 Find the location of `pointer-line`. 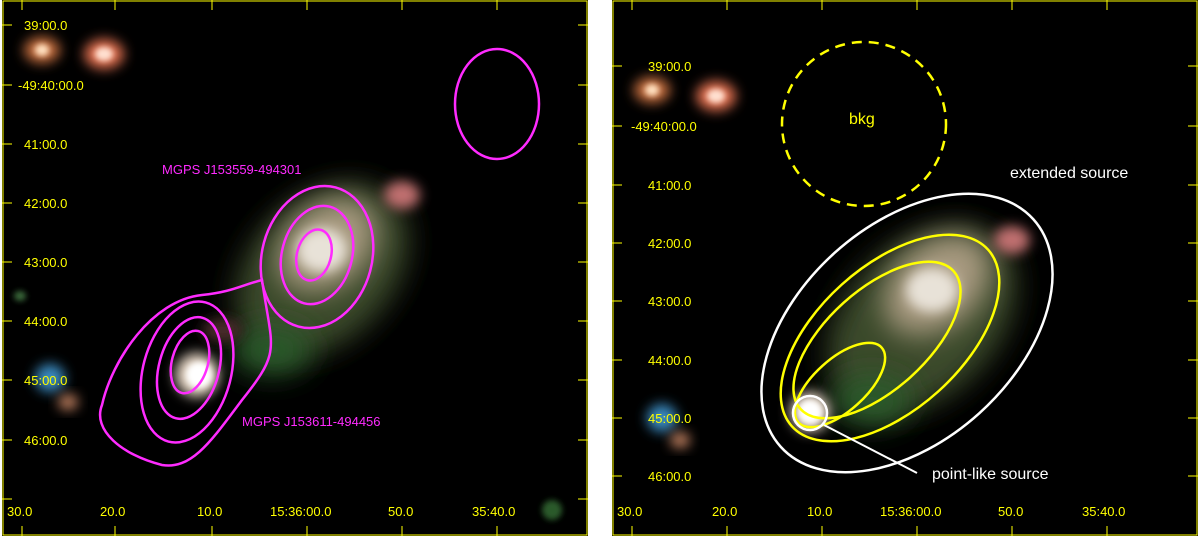

pointer-line is located at coordinates (870, 449).